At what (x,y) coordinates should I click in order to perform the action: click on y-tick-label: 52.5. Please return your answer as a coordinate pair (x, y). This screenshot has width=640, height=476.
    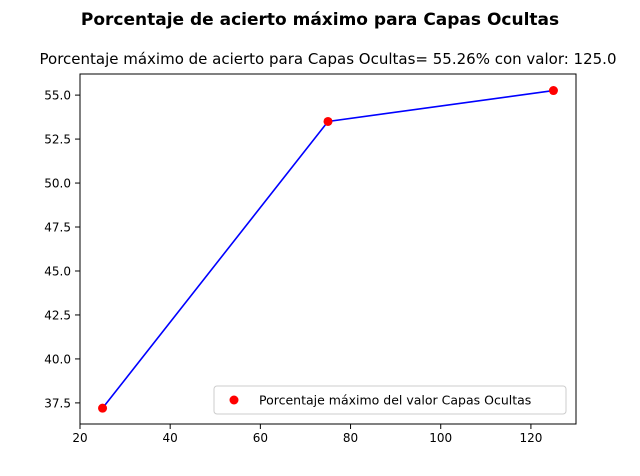
    Looking at the image, I should click on (57, 140).